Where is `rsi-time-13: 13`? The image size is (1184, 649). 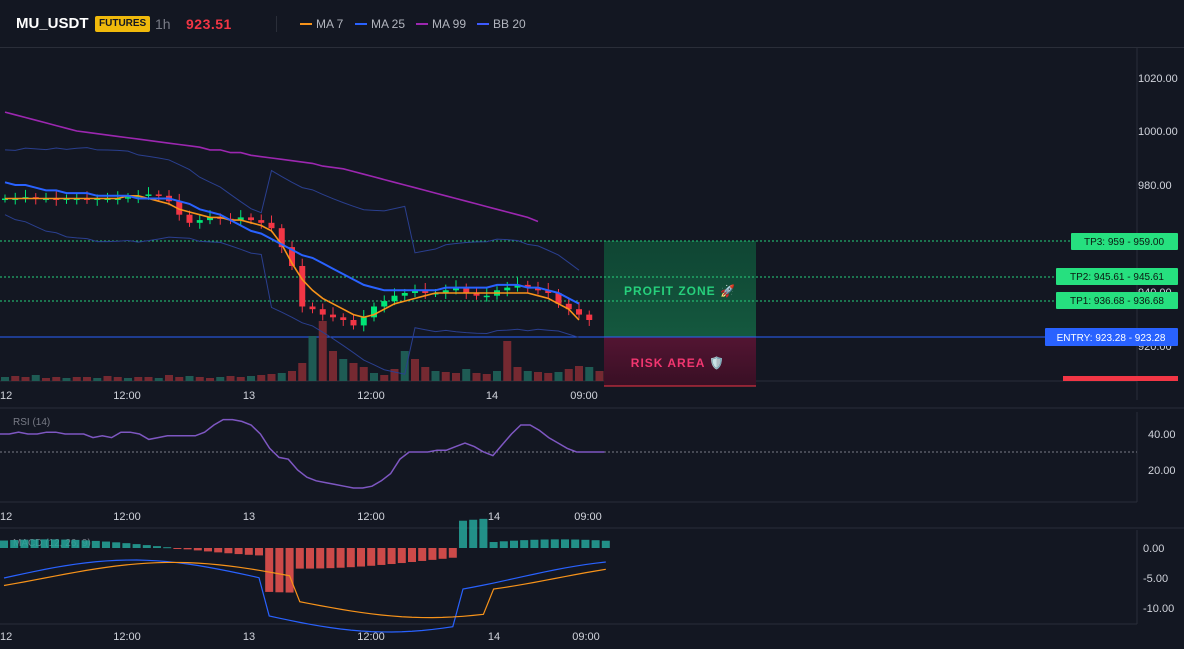 rsi-time-13: 13 is located at coordinates (249, 517).